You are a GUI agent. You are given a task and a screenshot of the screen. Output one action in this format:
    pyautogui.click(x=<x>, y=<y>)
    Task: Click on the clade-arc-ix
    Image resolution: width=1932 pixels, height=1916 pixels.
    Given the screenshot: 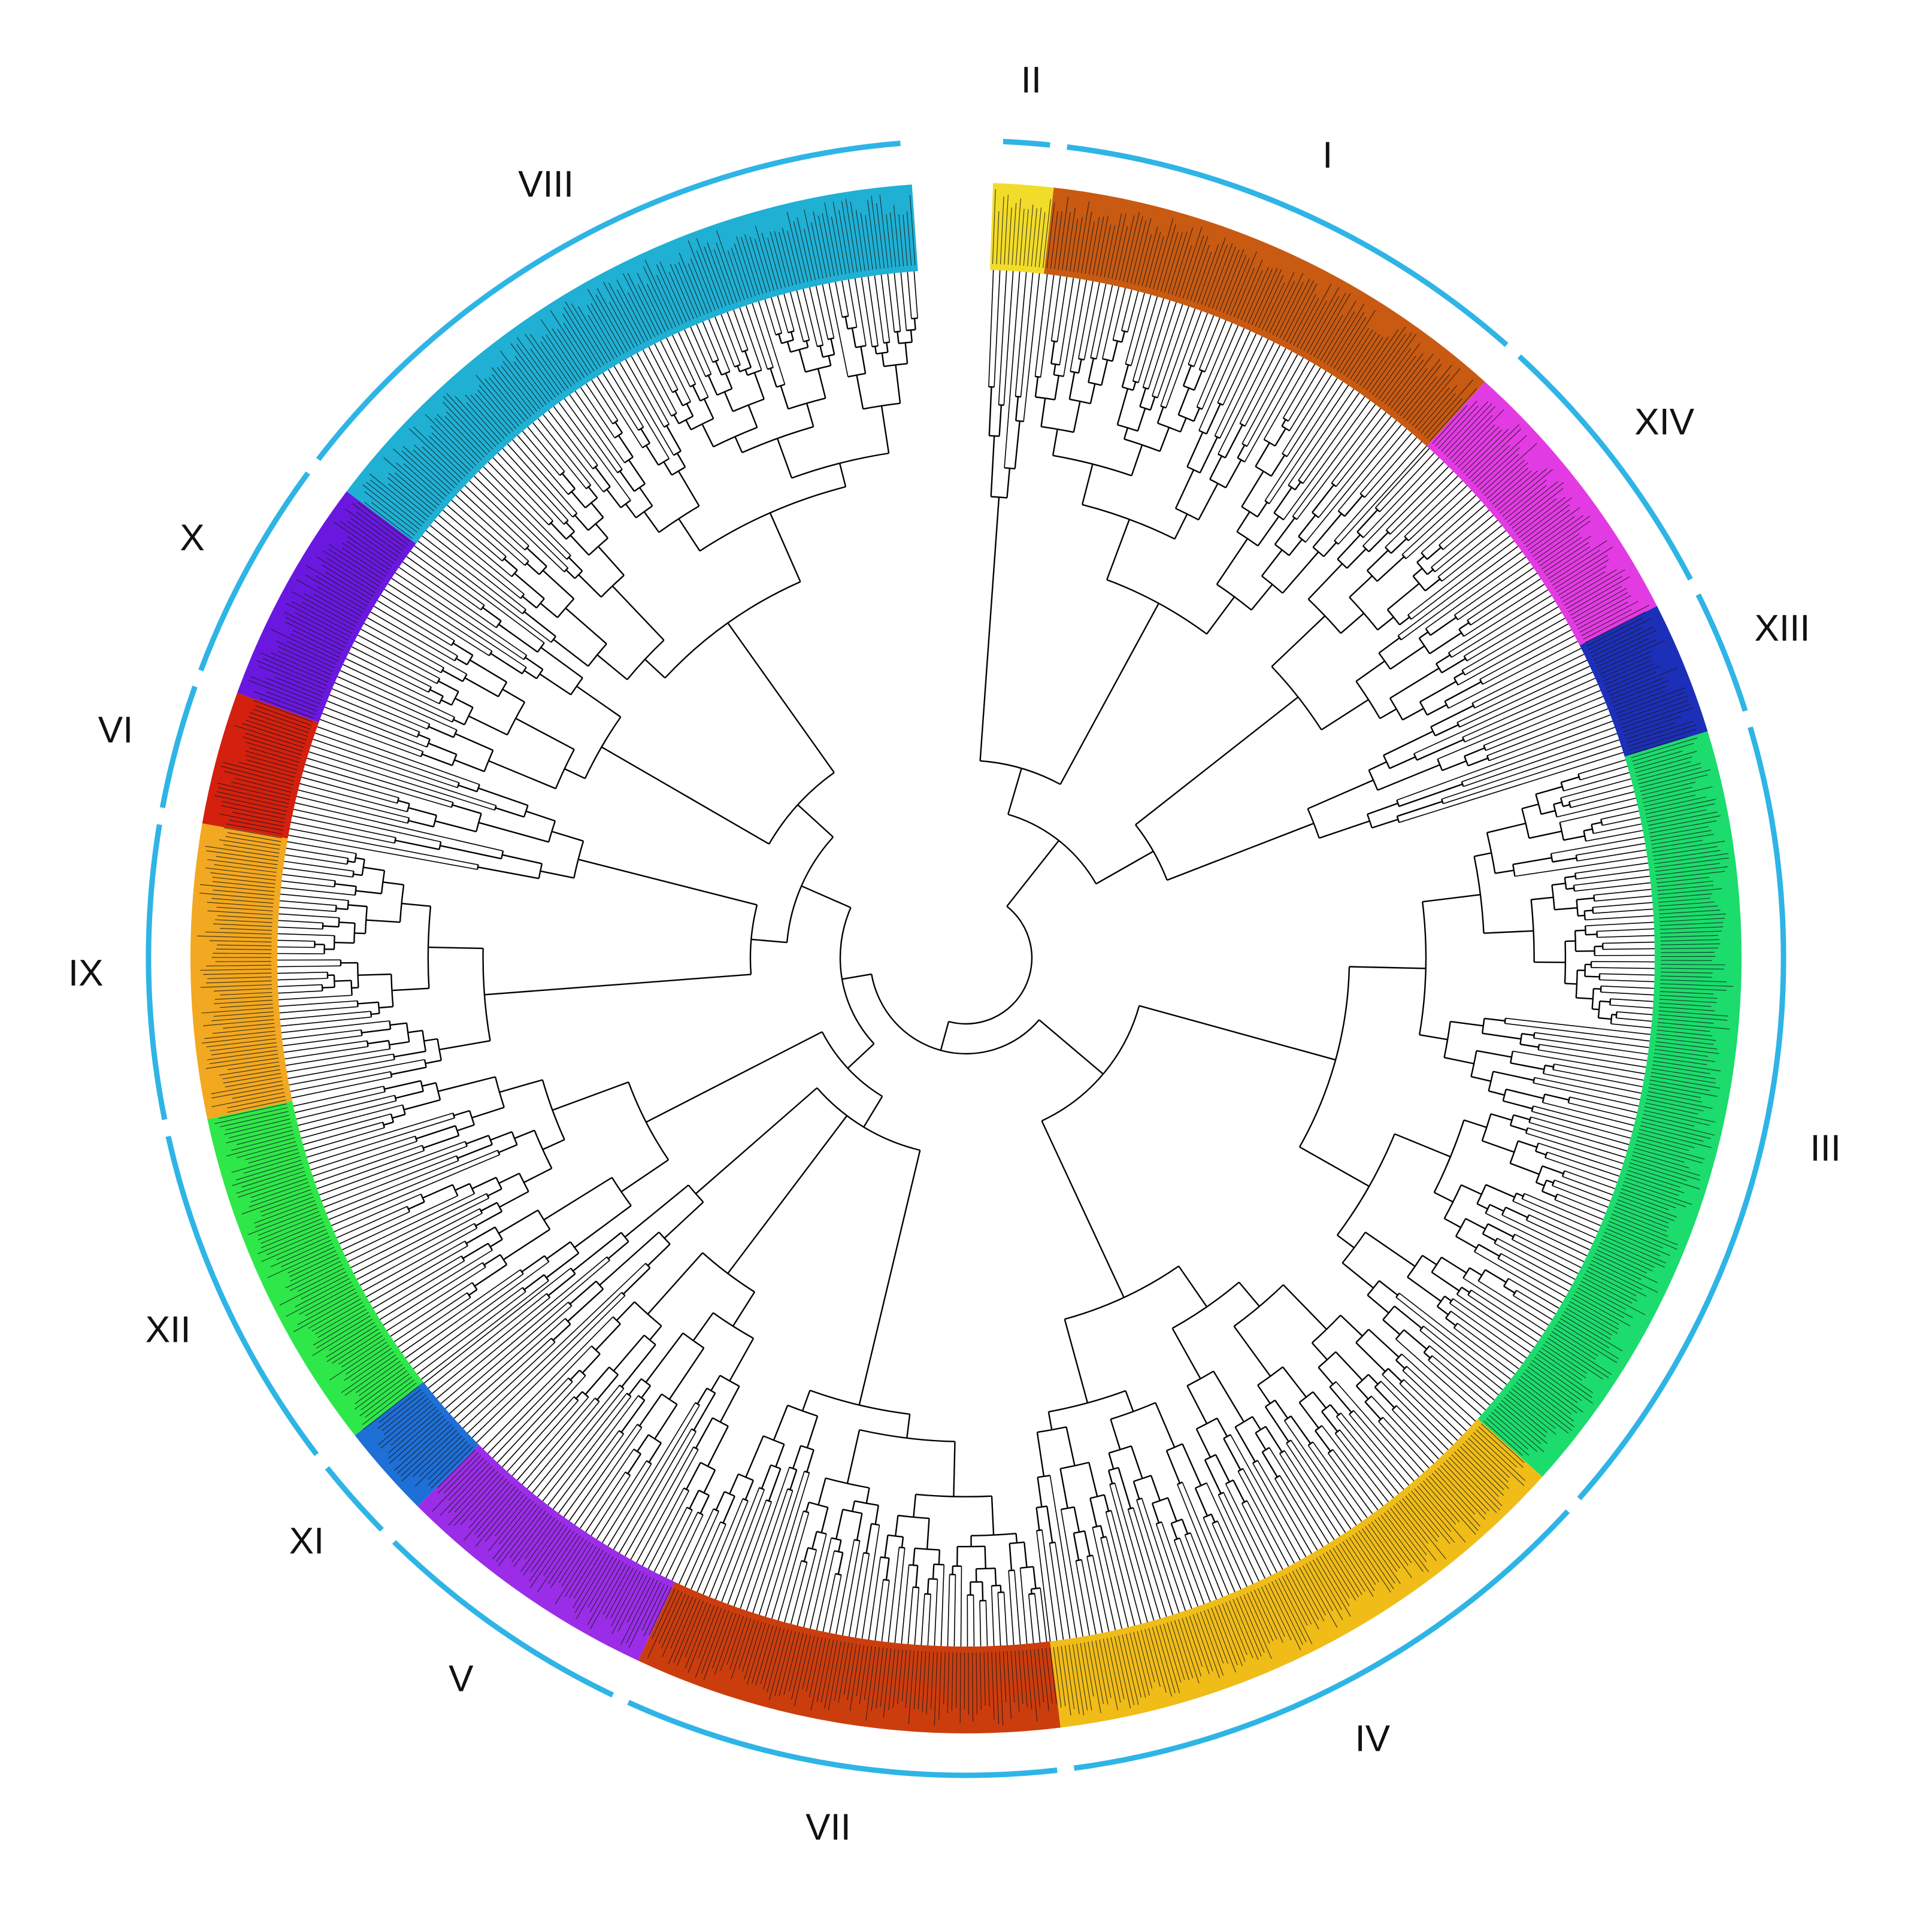 What is the action you would take?
    pyautogui.click(x=157, y=972)
    